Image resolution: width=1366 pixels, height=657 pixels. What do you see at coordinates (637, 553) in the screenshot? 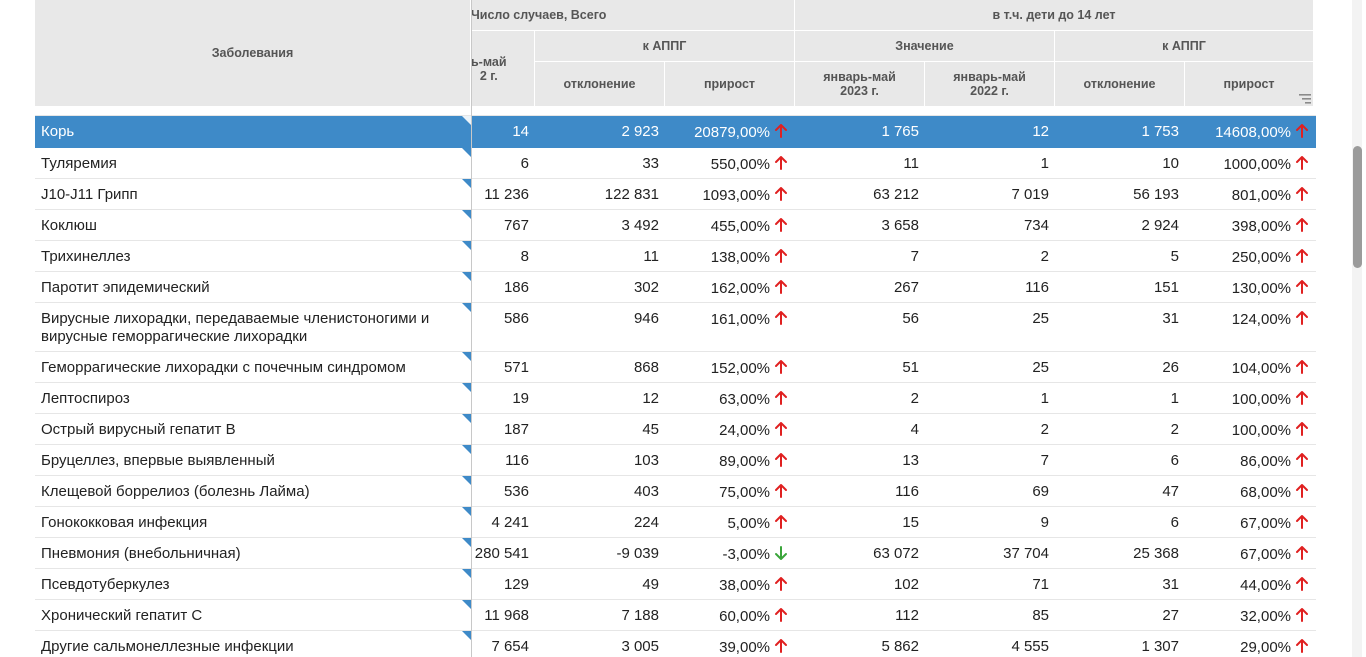
I see `cell-value: -9 039` at bounding box center [637, 553].